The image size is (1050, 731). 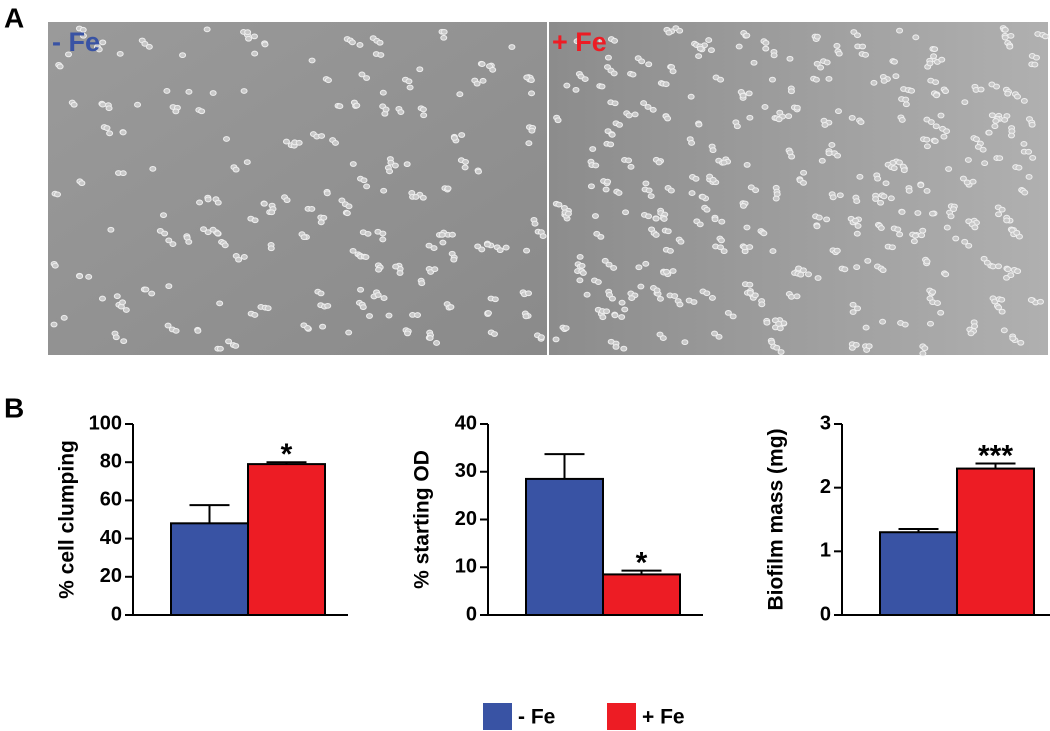 What do you see at coordinates (536, 717) in the screenshot?
I see `legend-label: - Fe` at bounding box center [536, 717].